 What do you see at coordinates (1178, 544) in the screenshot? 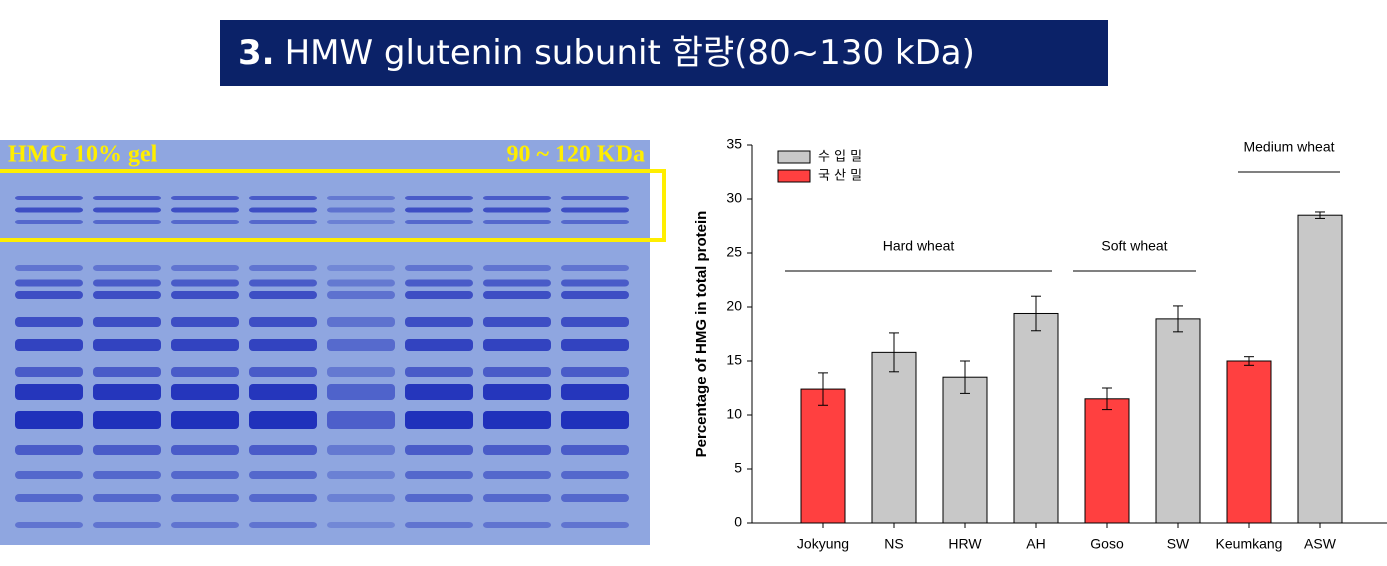
I see `x-tick-label: SW` at bounding box center [1178, 544].